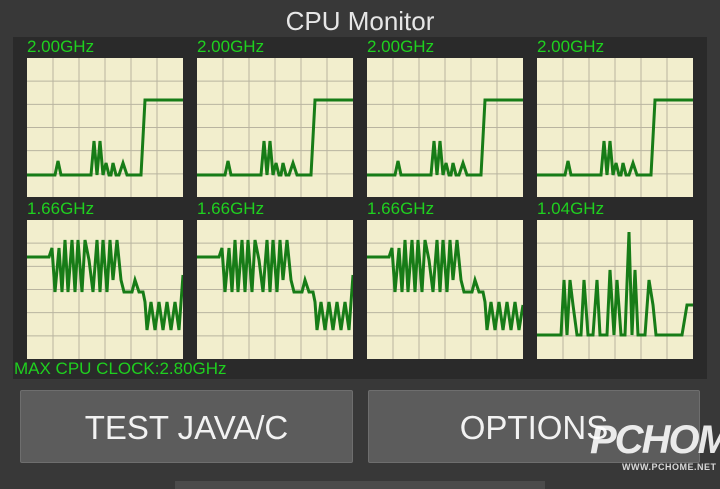 This screenshot has width=720, height=489. What do you see at coordinates (655, 440) in the screenshot?
I see `watermark-logo-text: PCHOME` at bounding box center [655, 440].